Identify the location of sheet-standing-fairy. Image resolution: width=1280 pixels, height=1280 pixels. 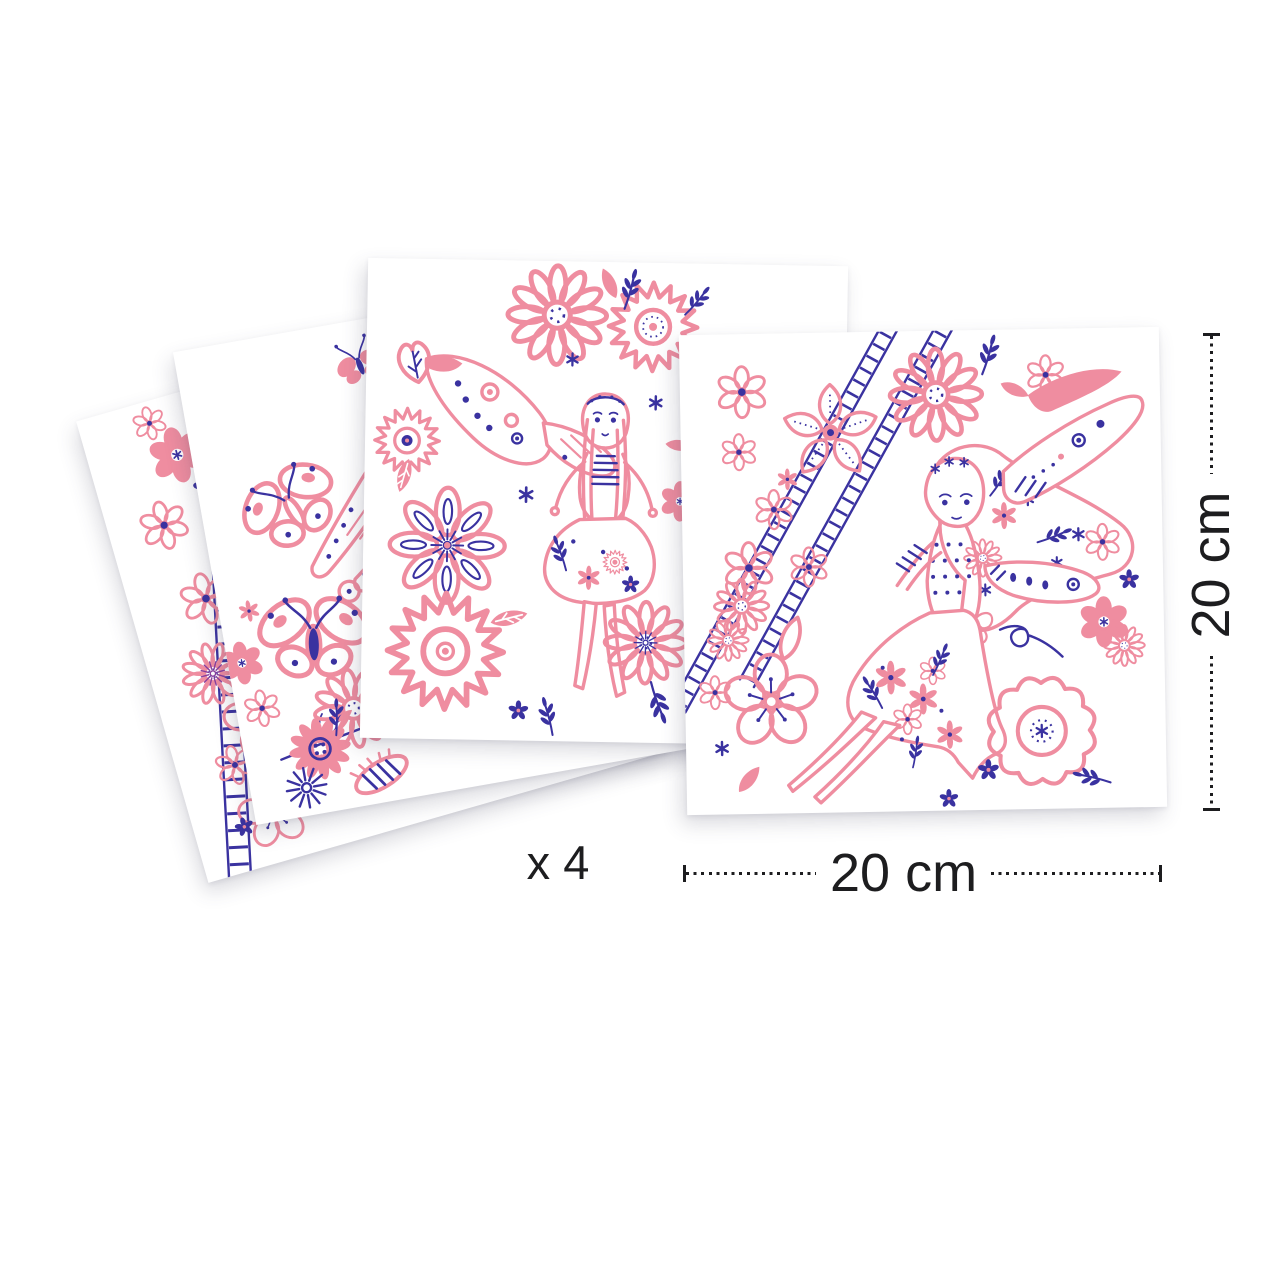
(604, 502).